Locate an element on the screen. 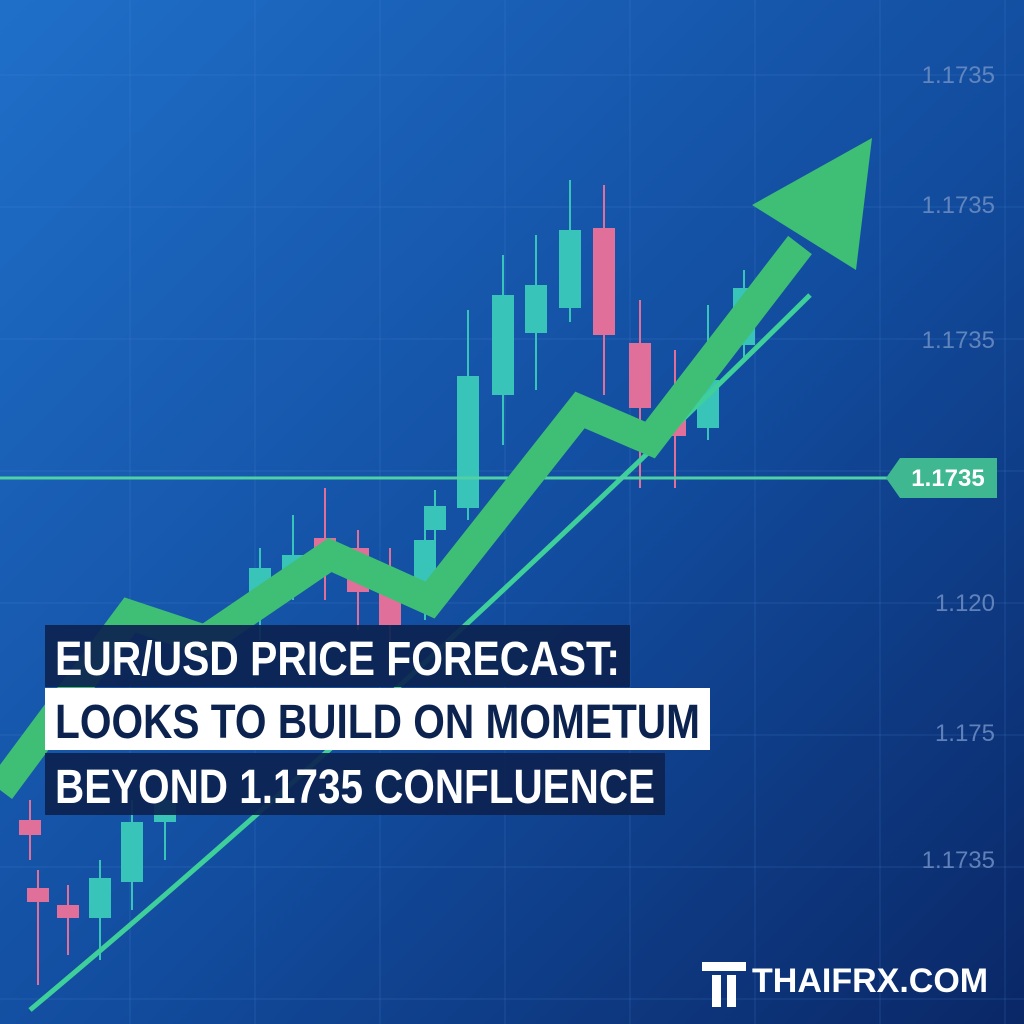 The width and height of the screenshot is (1024, 1024). headline-line: EUR/USD PRICE FORECAST: is located at coordinates (337, 659).